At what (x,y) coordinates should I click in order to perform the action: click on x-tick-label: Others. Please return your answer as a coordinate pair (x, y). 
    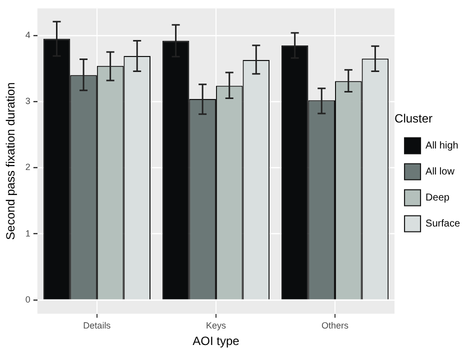
    Looking at the image, I should click on (336, 325).